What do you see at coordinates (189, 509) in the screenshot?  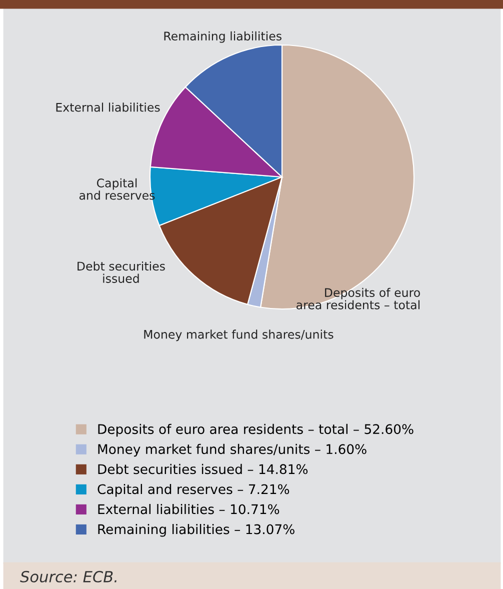 I see `legend-label: External liabilities – 10.71%` at bounding box center [189, 509].